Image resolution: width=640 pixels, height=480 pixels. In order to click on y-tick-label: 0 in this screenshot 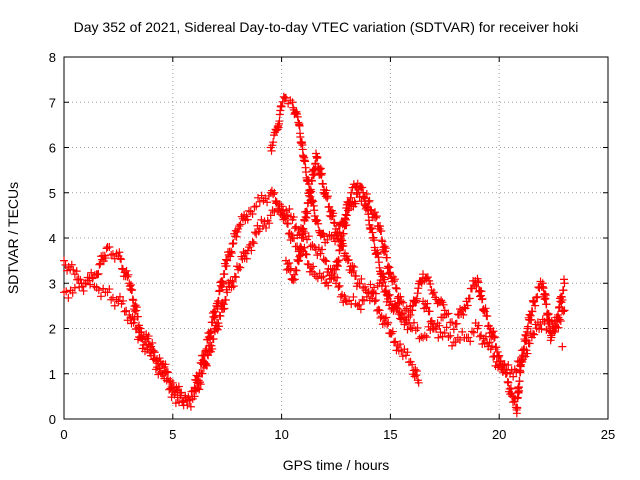, I will do `click(52, 419)`.